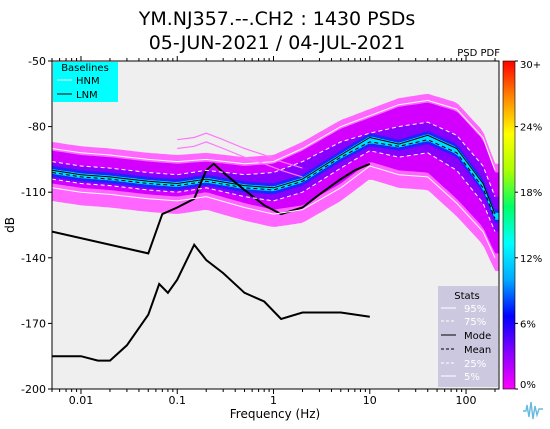 This screenshot has width=550, height=429. What do you see at coordinates (478, 53) in the screenshot?
I see `colorbar-title: PSD PDF` at bounding box center [478, 53].